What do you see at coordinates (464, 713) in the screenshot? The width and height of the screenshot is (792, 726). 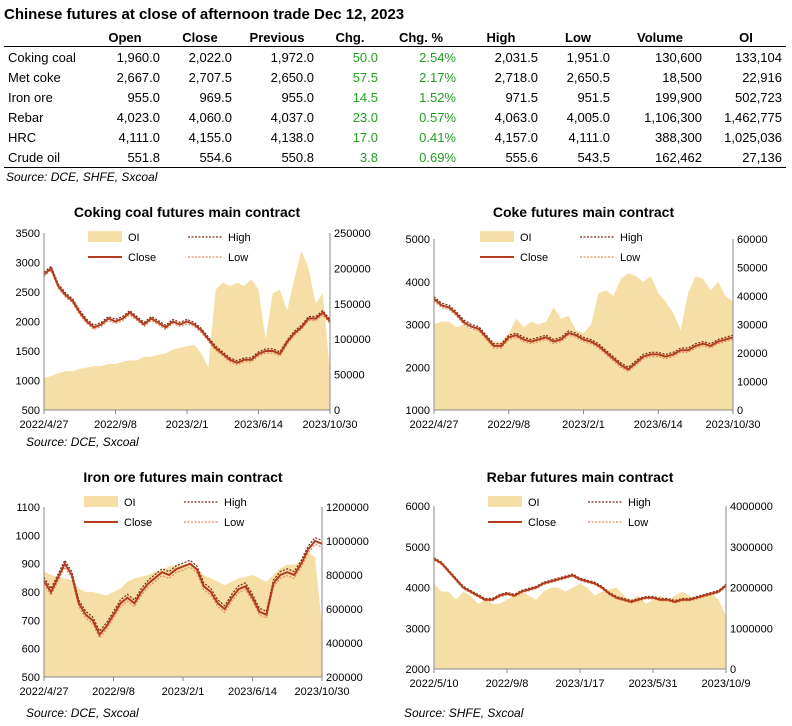 I see `chart-source: Source: SHFE, Sxcoal` at bounding box center [464, 713].